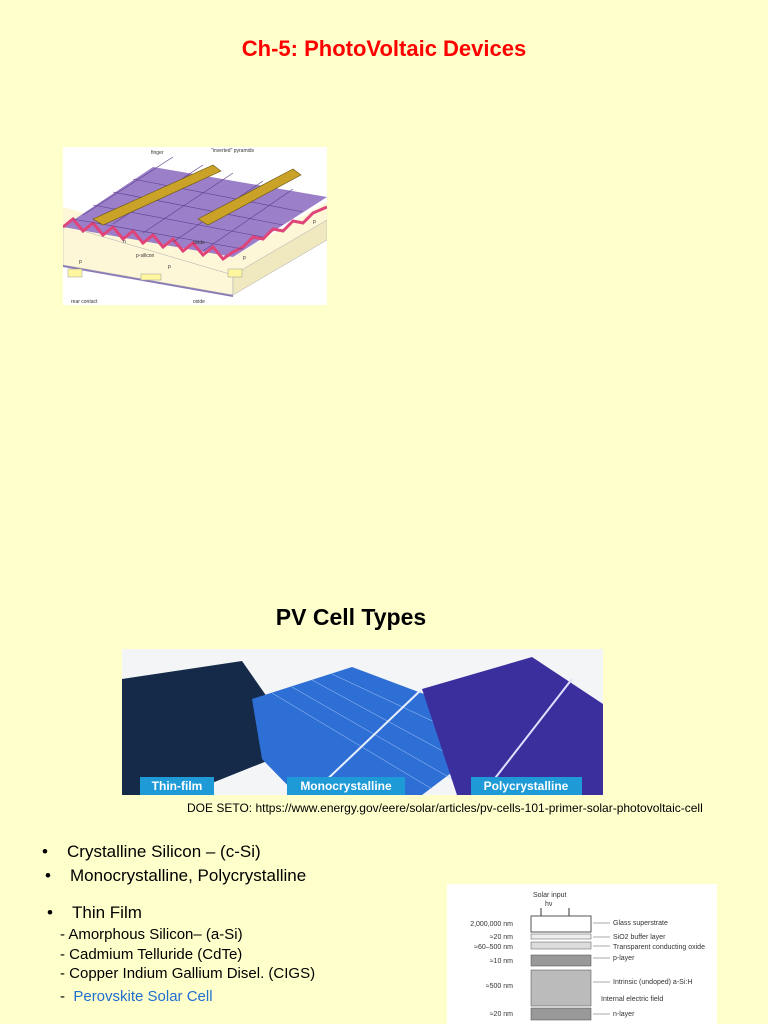 This screenshot has width=768, height=1024. What do you see at coordinates (151, 934) in the screenshot?
I see `sub-line: - Amorphous Silicon– (a-Si)` at bounding box center [151, 934].